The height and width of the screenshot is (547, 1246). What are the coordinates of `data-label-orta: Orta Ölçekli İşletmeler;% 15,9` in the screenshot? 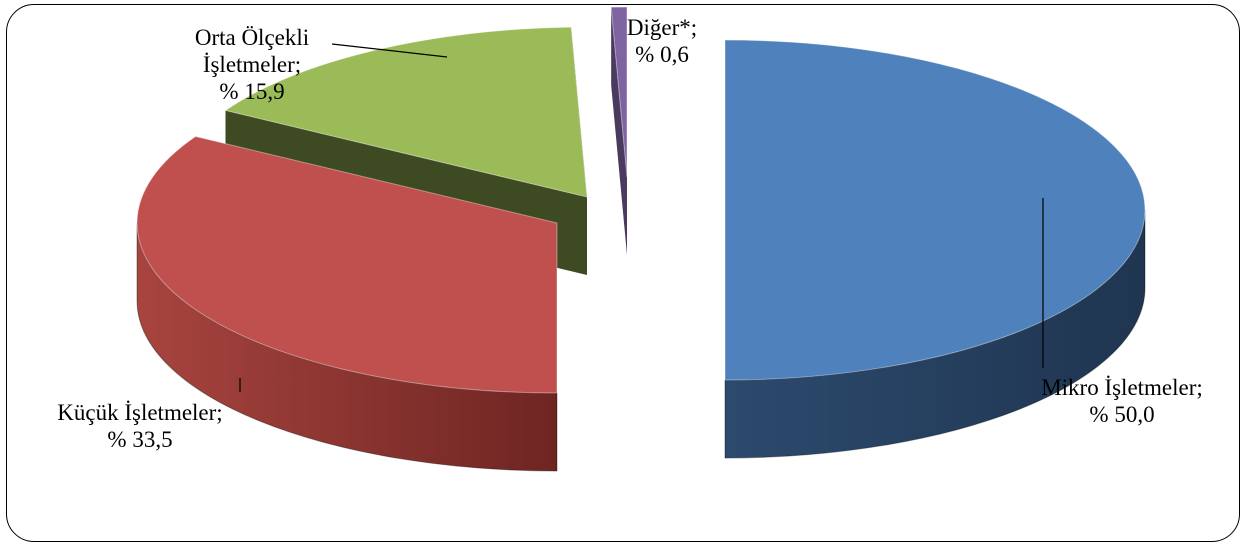 It's located at (252, 64).